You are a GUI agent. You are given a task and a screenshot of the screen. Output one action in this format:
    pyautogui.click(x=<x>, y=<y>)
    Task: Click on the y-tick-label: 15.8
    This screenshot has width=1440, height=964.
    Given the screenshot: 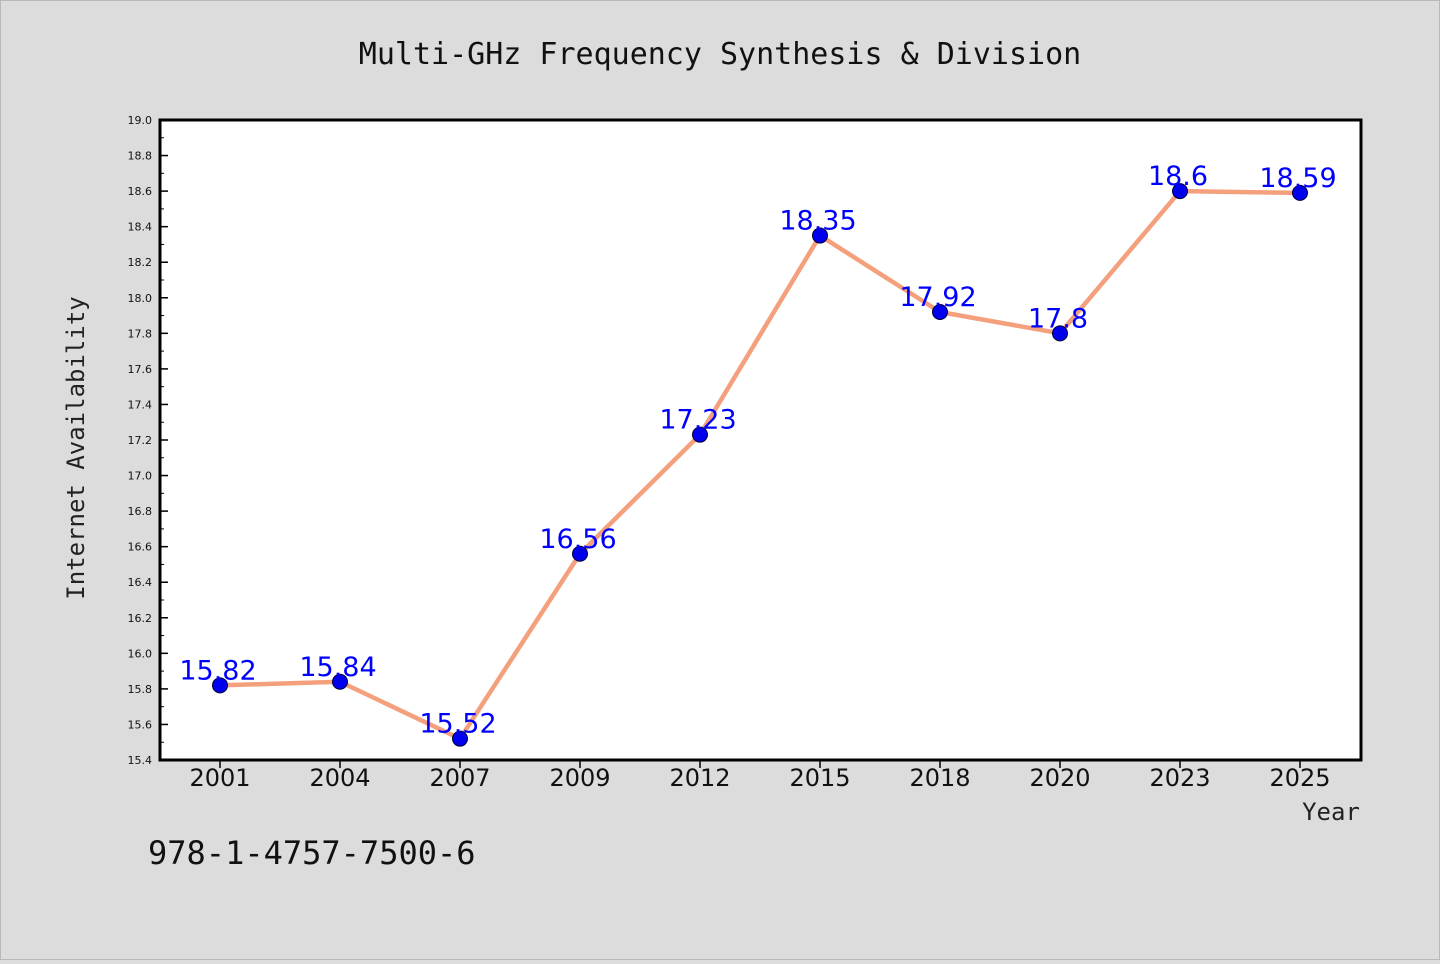 What is the action you would take?
    pyautogui.click(x=140, y=689)
    